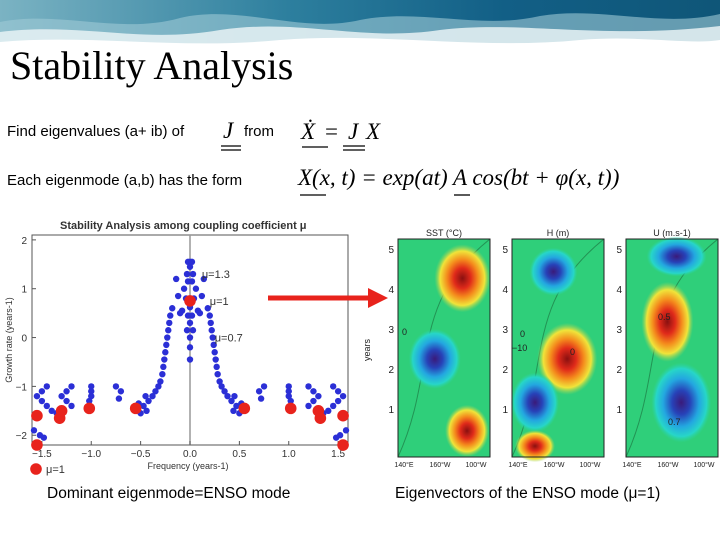 This screenshot has width=720, height=540. Describe the element at coordinates (190, 454) in the screenshot. I see `x-tick-label: 0.0` at that location.